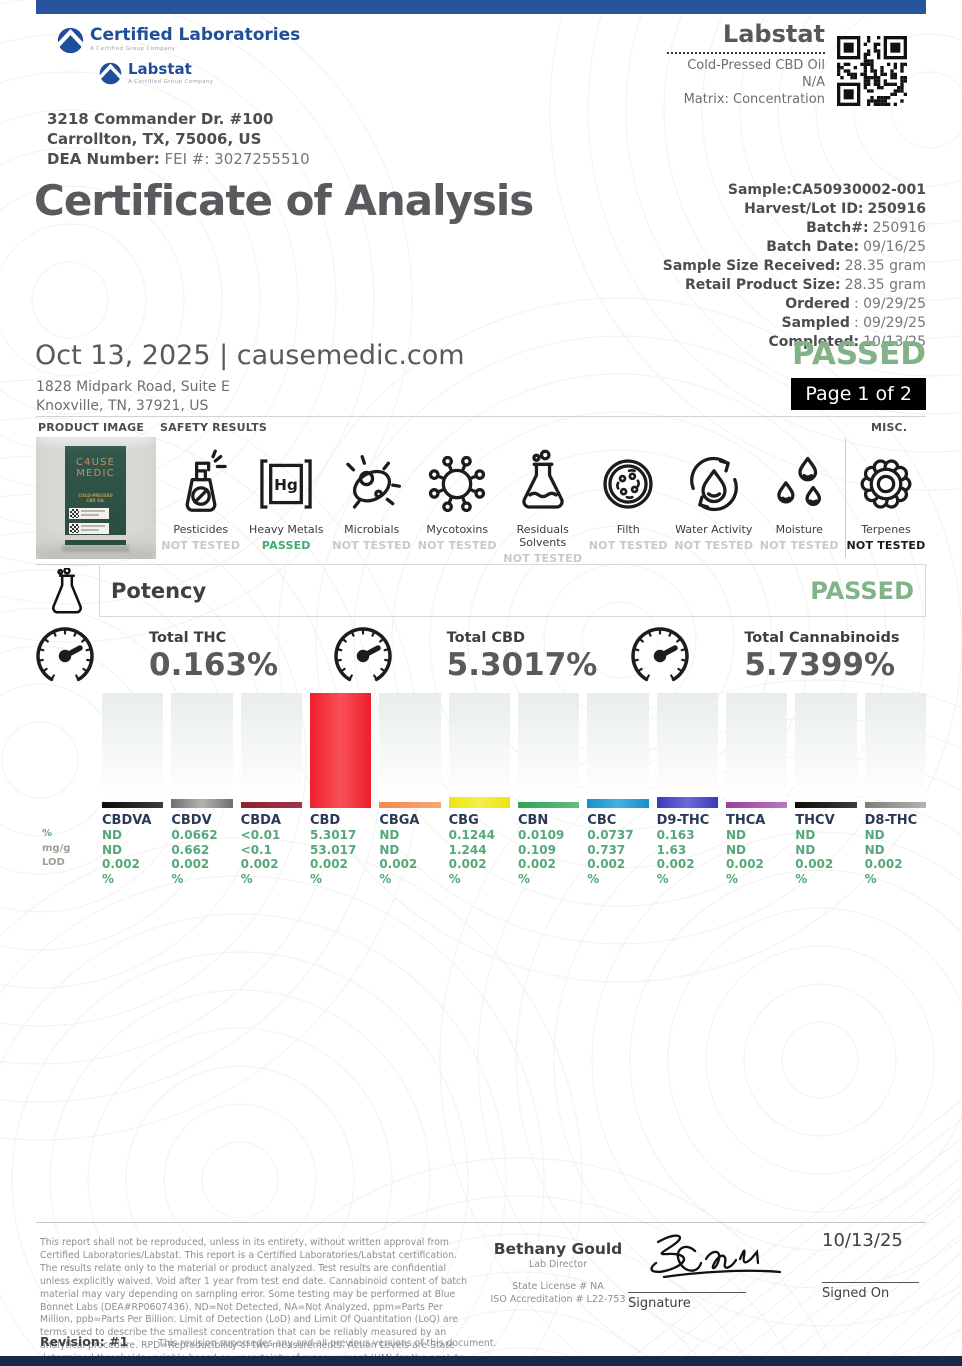  I want to click on product-brand-line2: MEDIC, so click(95, 473).